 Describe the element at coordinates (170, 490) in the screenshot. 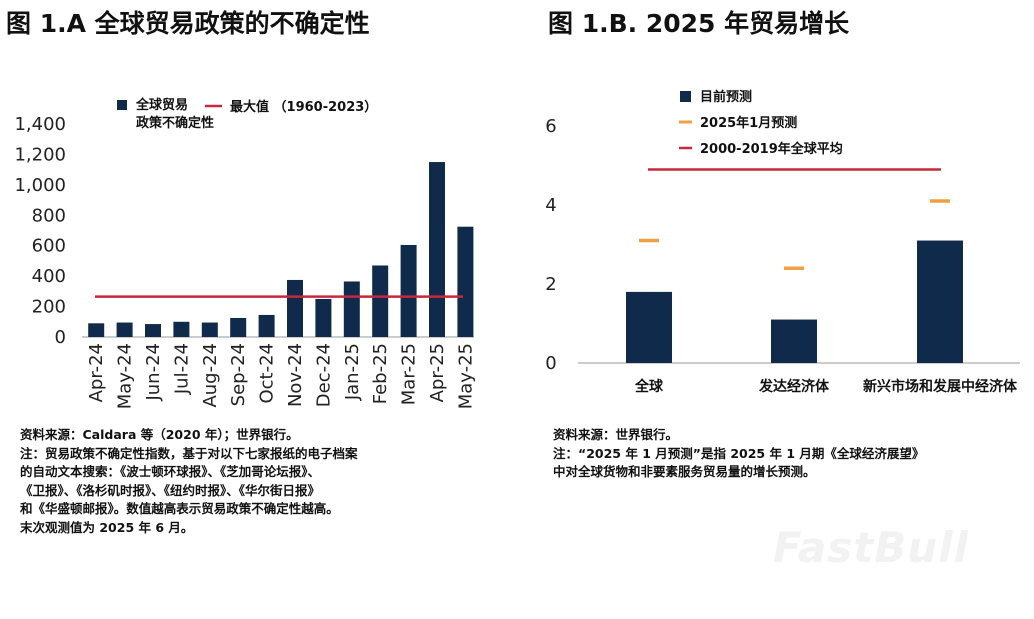

I see `chart-a-note-line: 《卫报》、《洛杉矶时报》、《纽约时报》、《华尔街日报》` at that location.